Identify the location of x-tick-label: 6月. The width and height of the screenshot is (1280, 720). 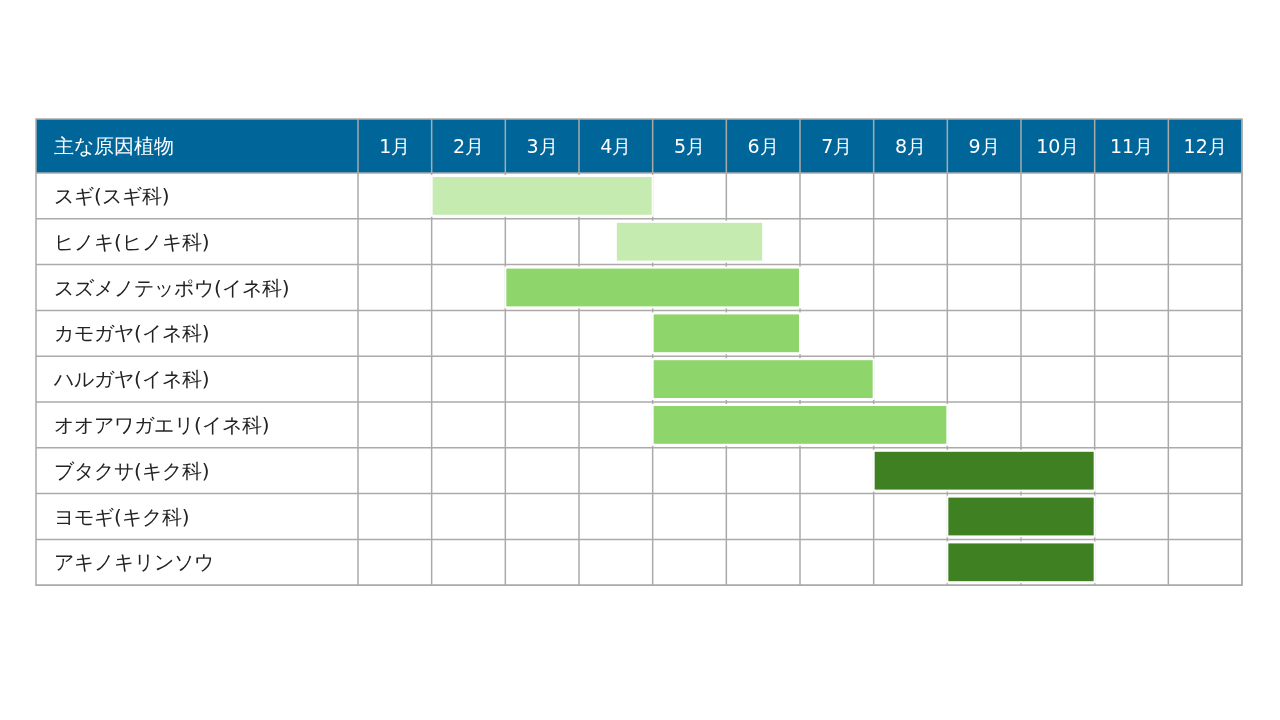
(763, 146).